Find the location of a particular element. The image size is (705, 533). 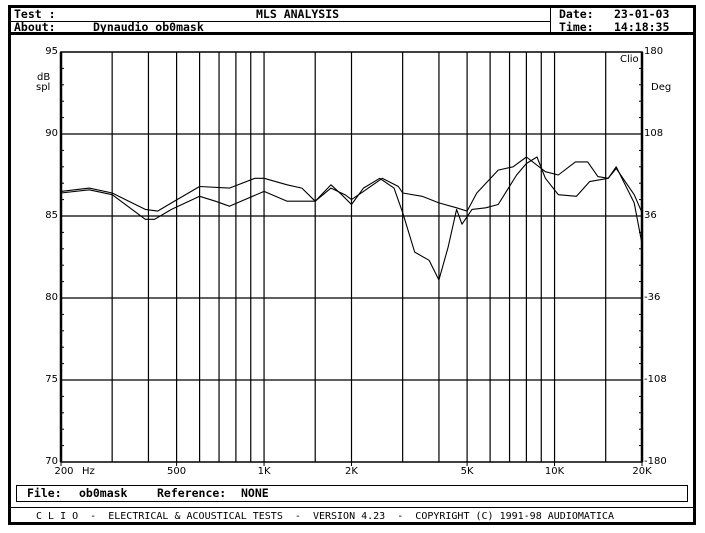

about-value: Dynaudio ob0mask is located at coordinates (148, 27).